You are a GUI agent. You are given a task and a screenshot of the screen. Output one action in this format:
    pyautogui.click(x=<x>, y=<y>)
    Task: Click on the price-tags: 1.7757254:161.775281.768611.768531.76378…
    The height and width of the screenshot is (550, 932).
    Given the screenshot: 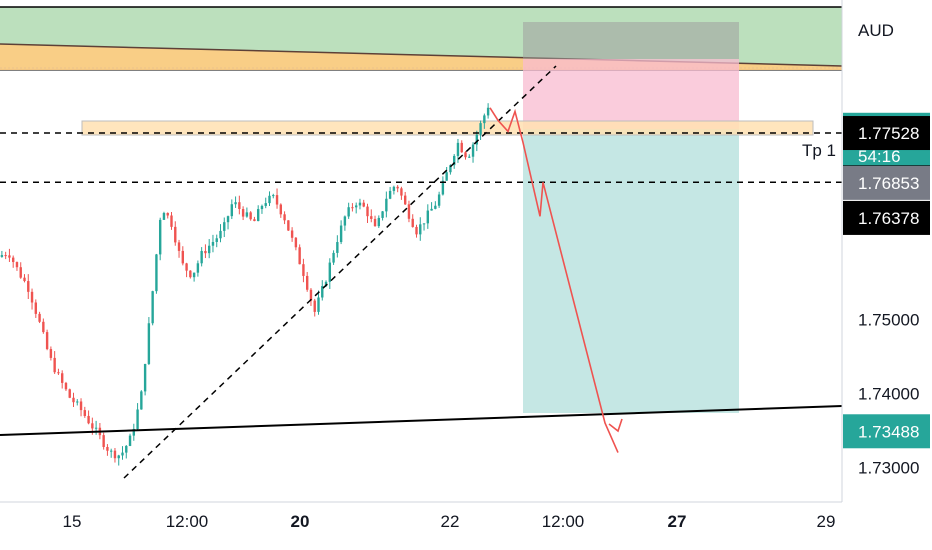 What is the action you would take?
    pyautogui.click(x=886, y=280)
    